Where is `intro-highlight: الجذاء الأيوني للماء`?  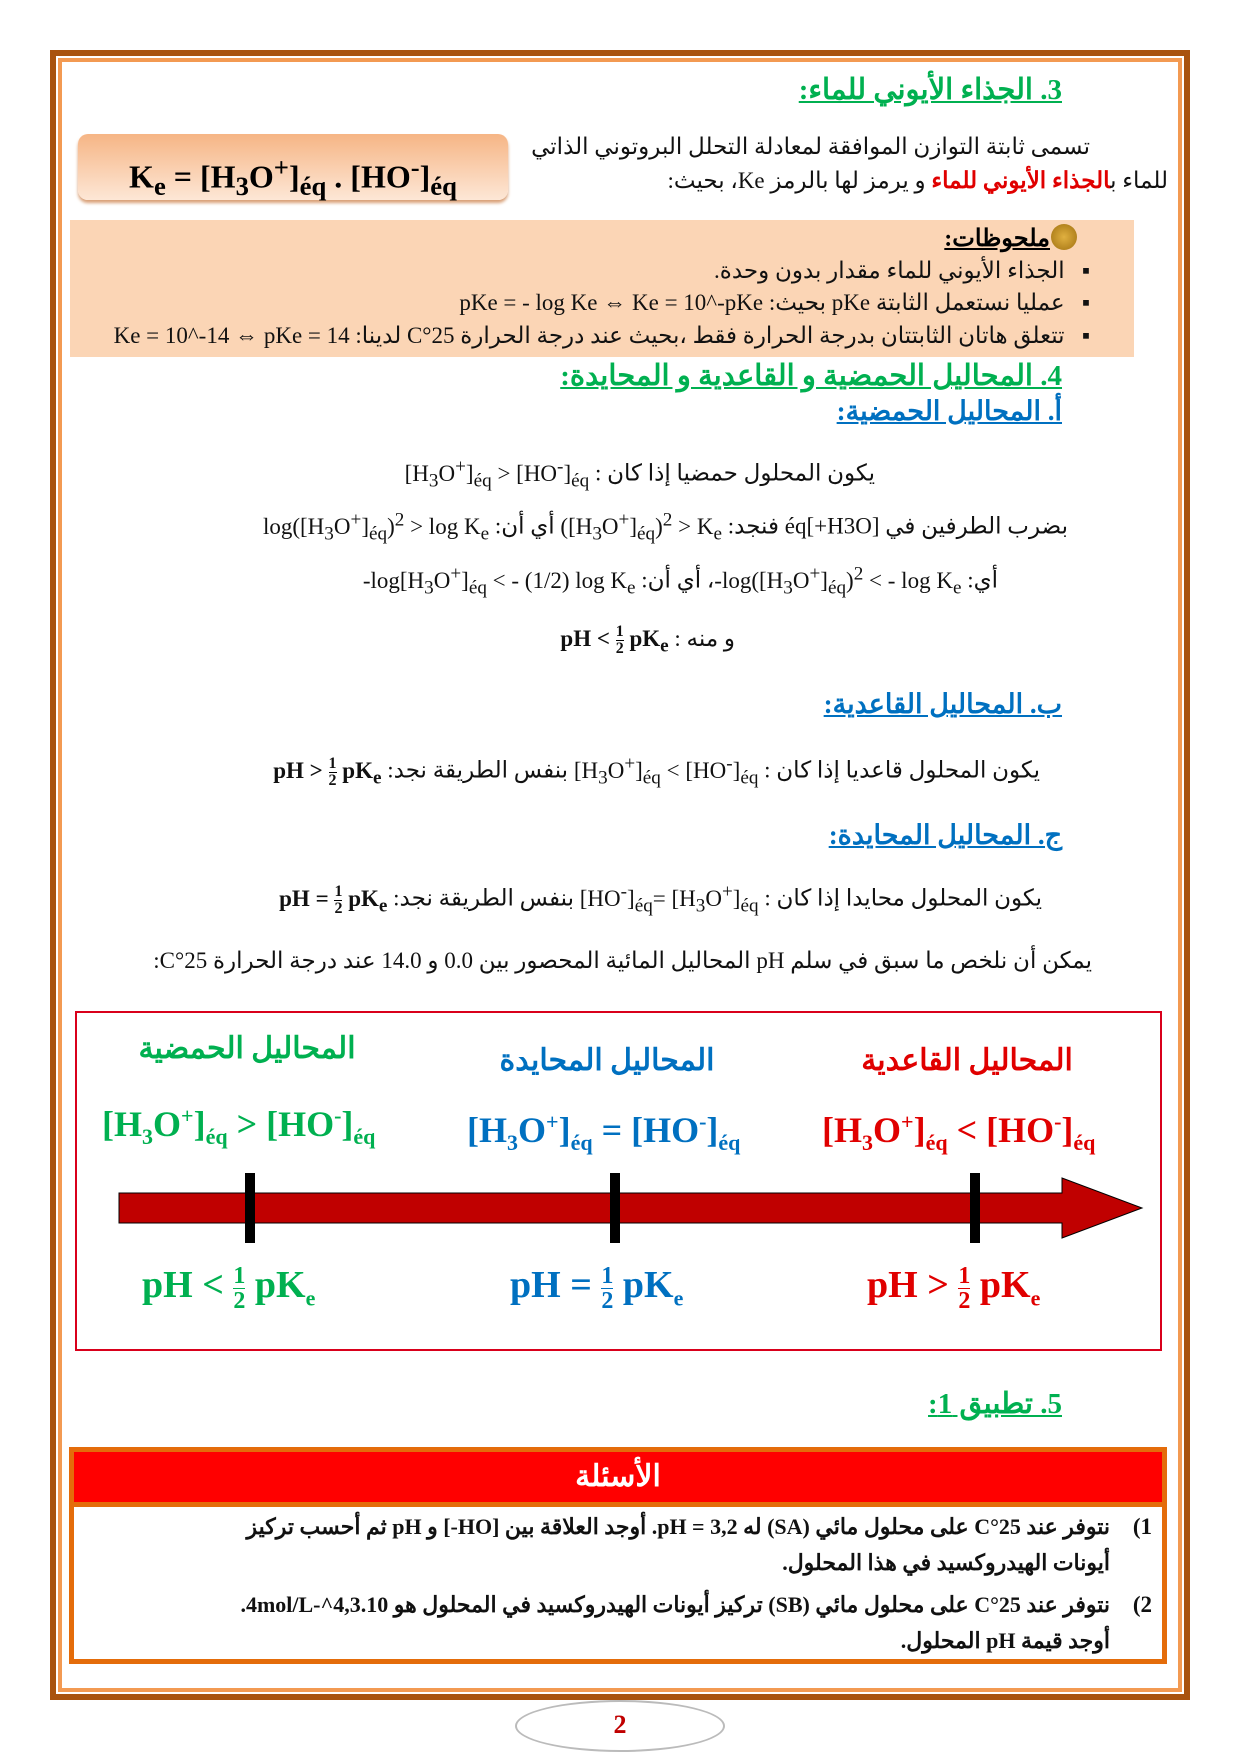
intro-highlight: الجذاء الأيوني للماء is located at coordinates (1021, 180).